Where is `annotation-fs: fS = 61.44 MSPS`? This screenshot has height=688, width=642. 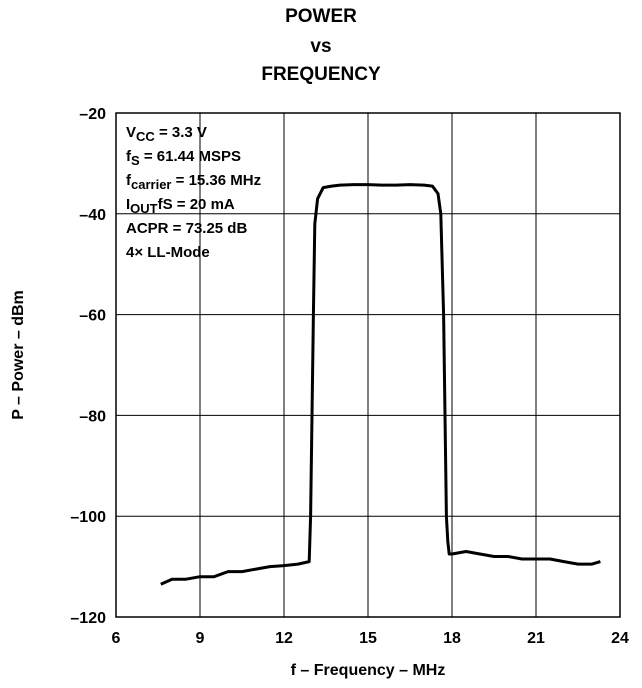
annotation-fs: fS = 61.44 MSPS is located at coordinates (183, 156).